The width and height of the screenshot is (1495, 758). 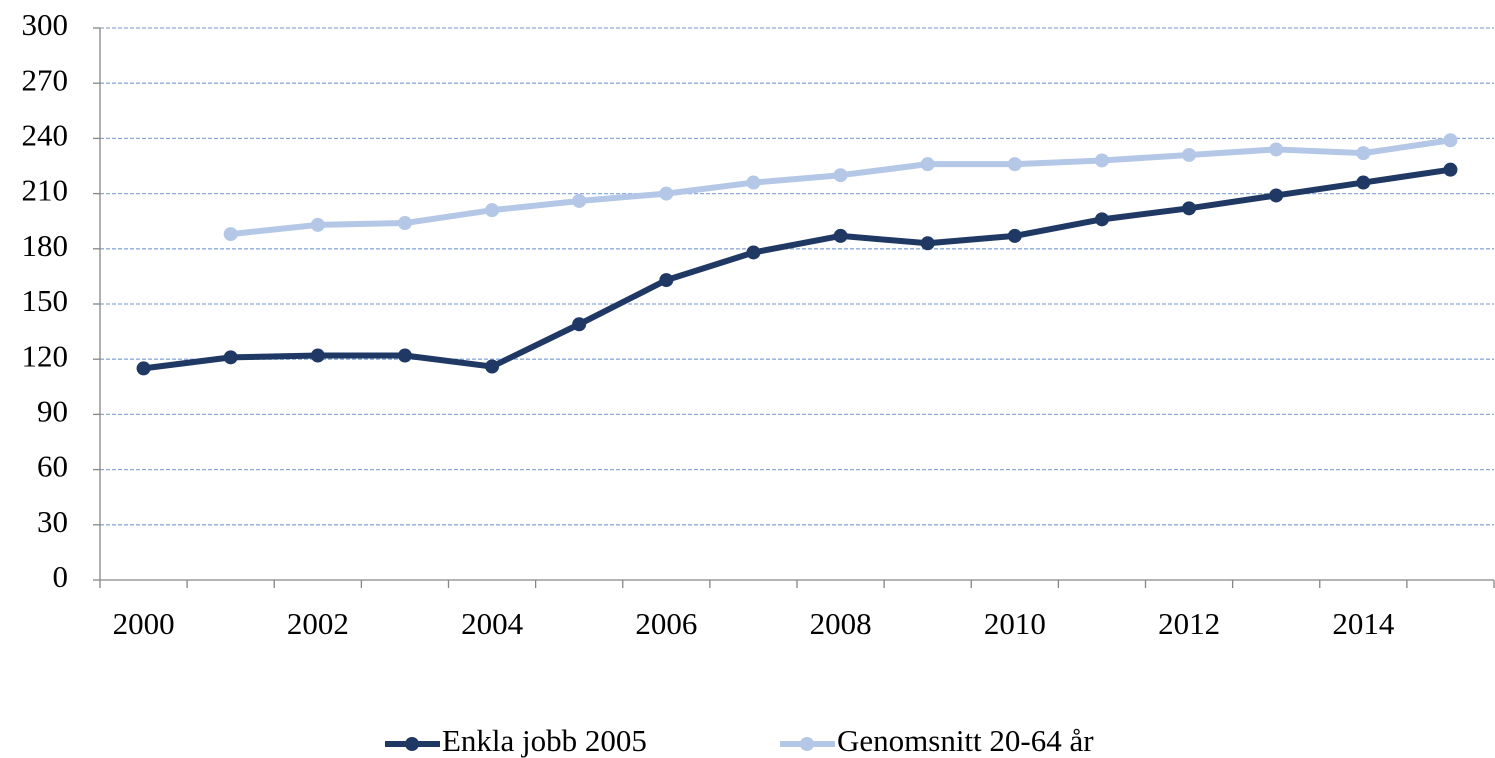 I want to click on x-tick-label: 2006, so click(x=666, y=623).